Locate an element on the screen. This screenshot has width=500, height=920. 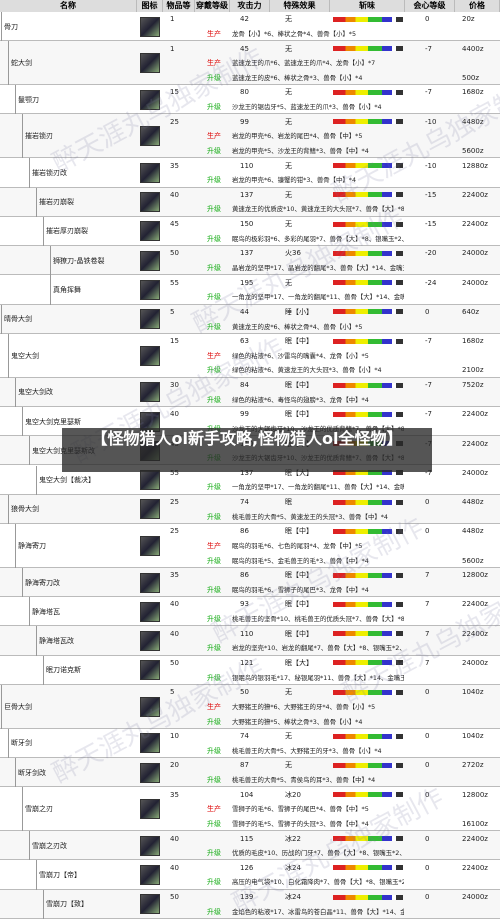
weapon-name: 晴骨大剑 is located at coordinates (18, 319).